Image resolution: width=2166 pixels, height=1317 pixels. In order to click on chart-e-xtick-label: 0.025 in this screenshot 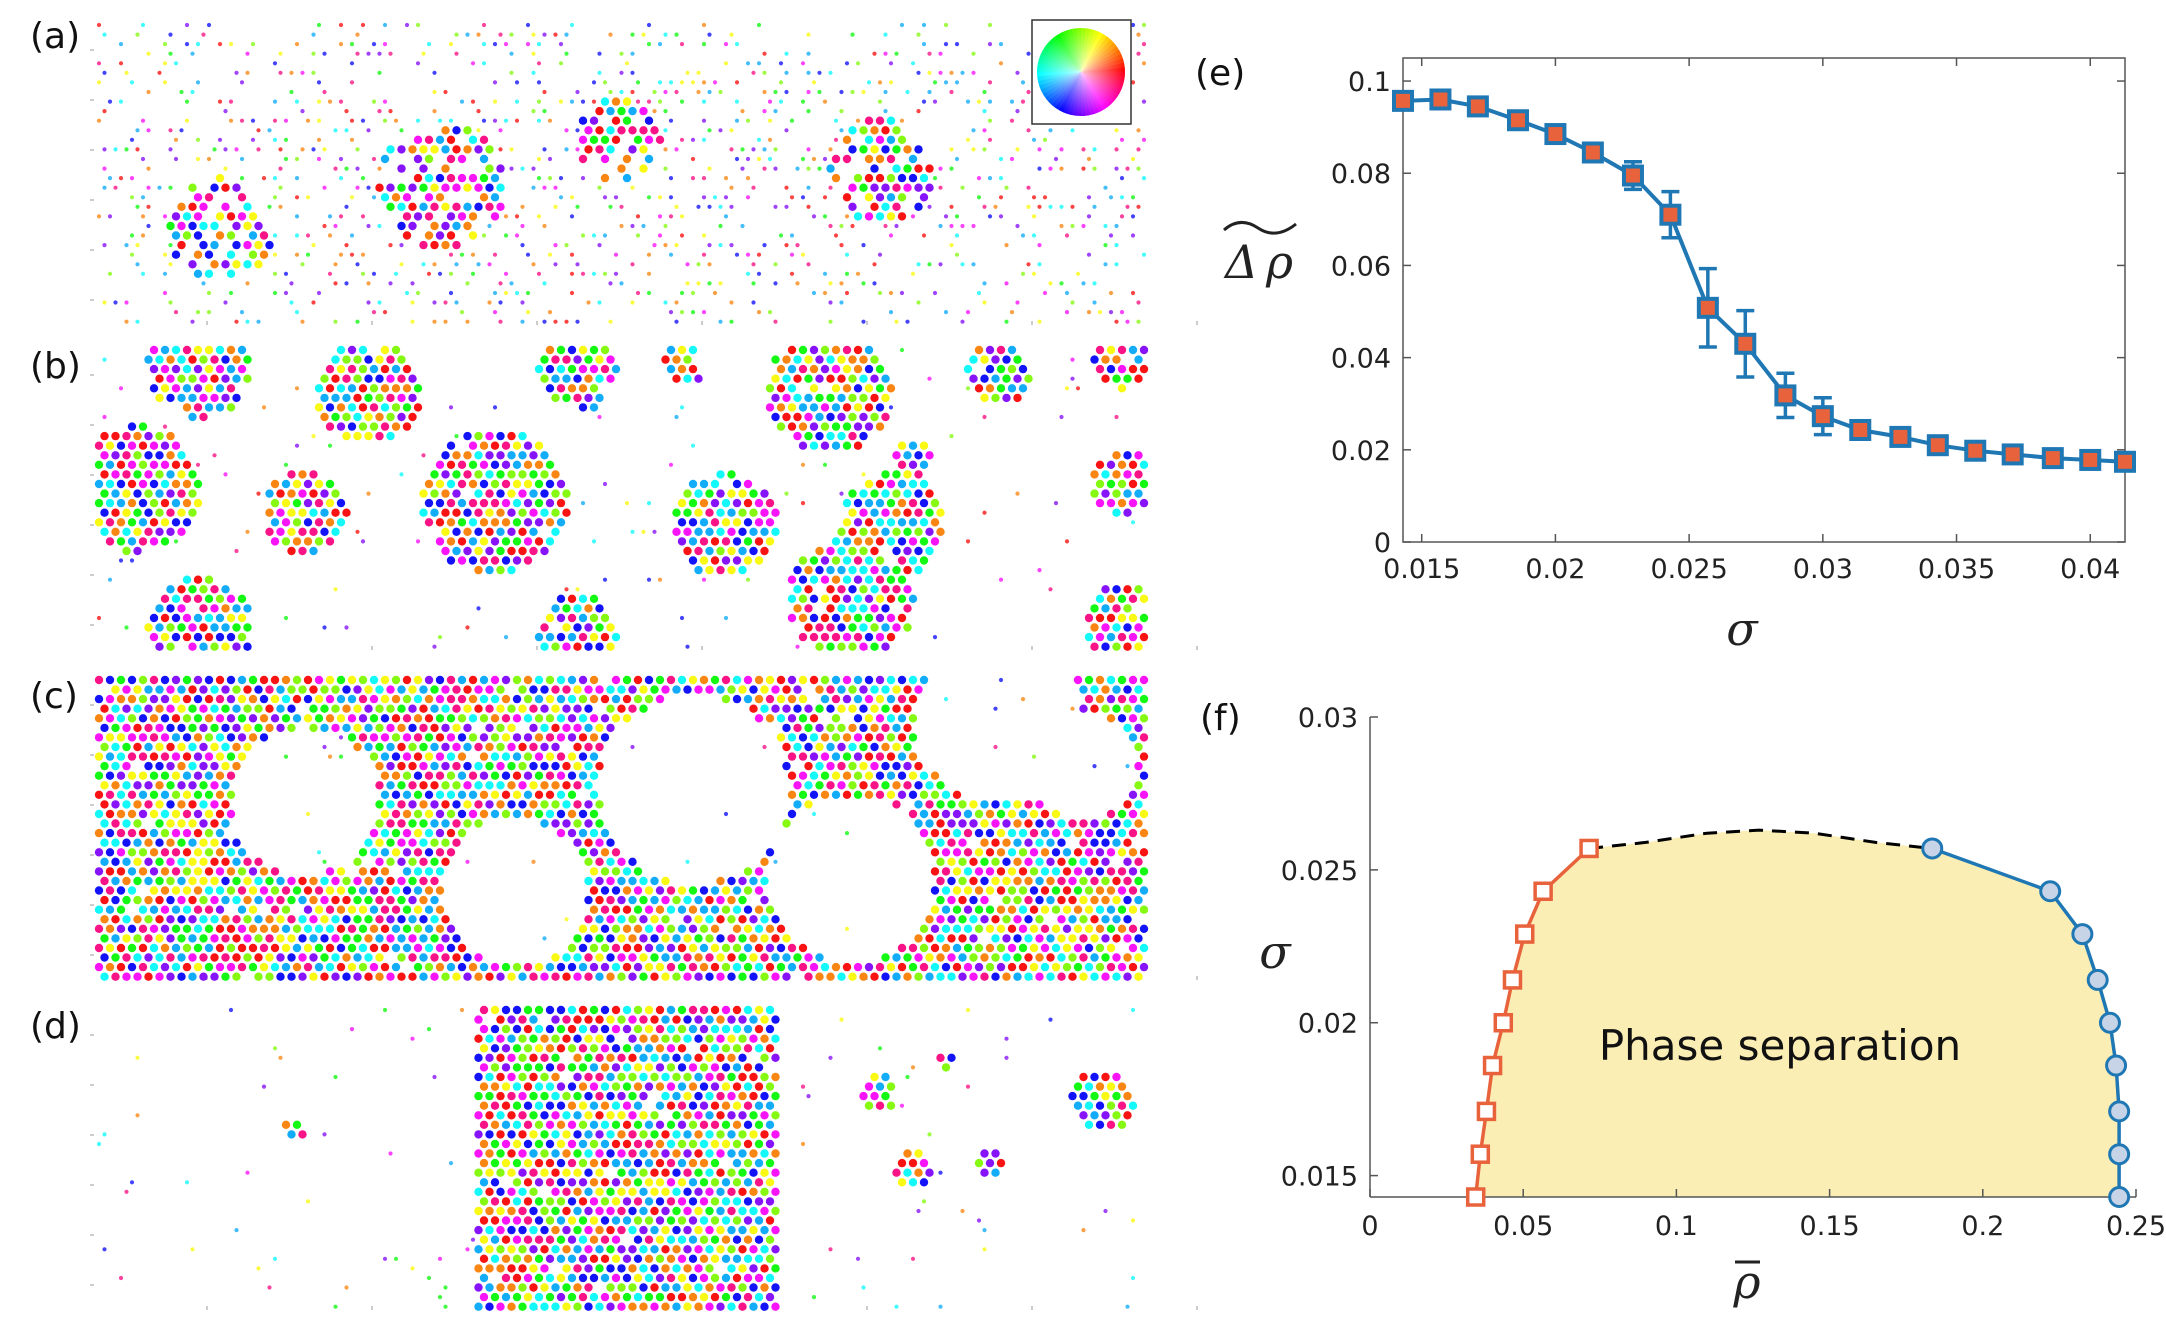, I will do `click(1688, 569)`.